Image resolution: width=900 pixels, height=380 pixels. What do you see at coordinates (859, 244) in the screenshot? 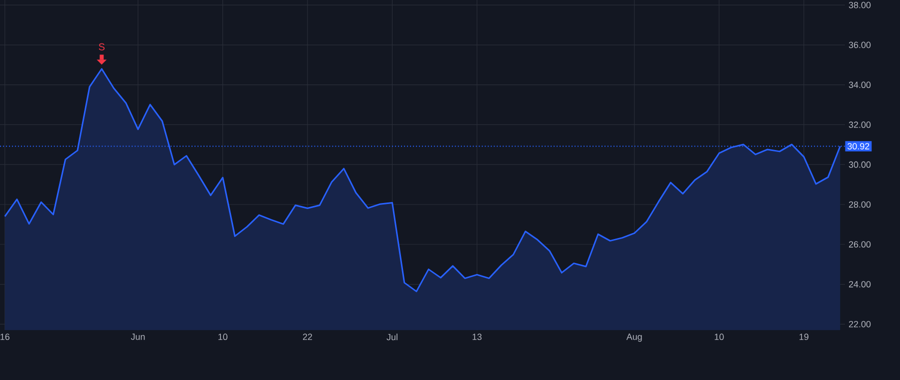
I see `y-tick-label: 26.00` at bounding box center [859, 244].